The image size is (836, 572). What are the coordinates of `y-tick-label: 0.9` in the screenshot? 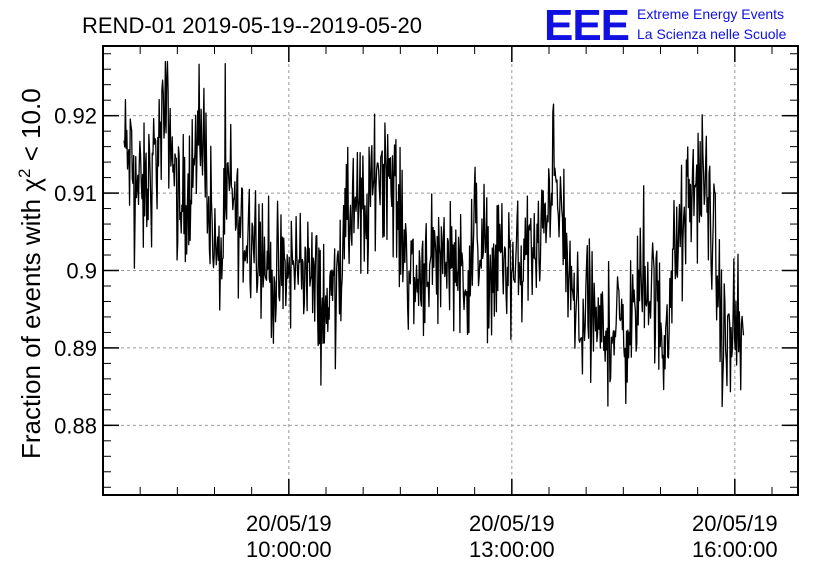 It's located at (81, 271).